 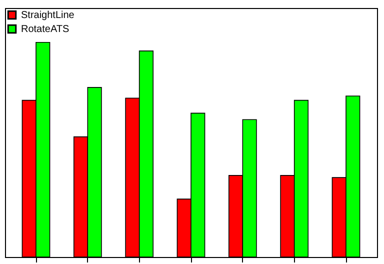 What do you see at coordinates (45, 29) in the screenshot?
I see `legend-label: RotateATS` at bounding box center [45, 29].